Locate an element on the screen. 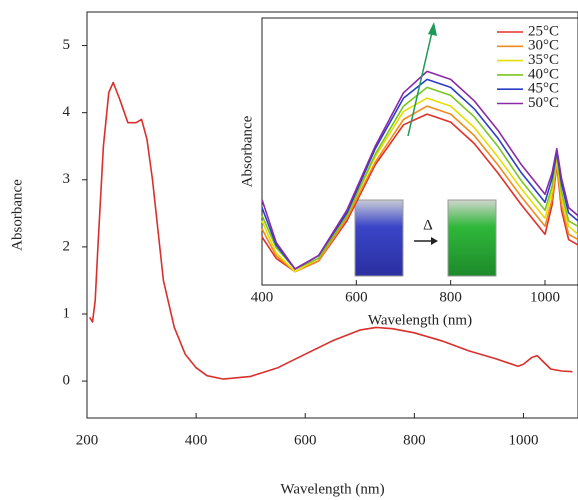 The height and width of the screenshot is (500, 578). legend-label: 25°C is located at coordinates (543, 31).